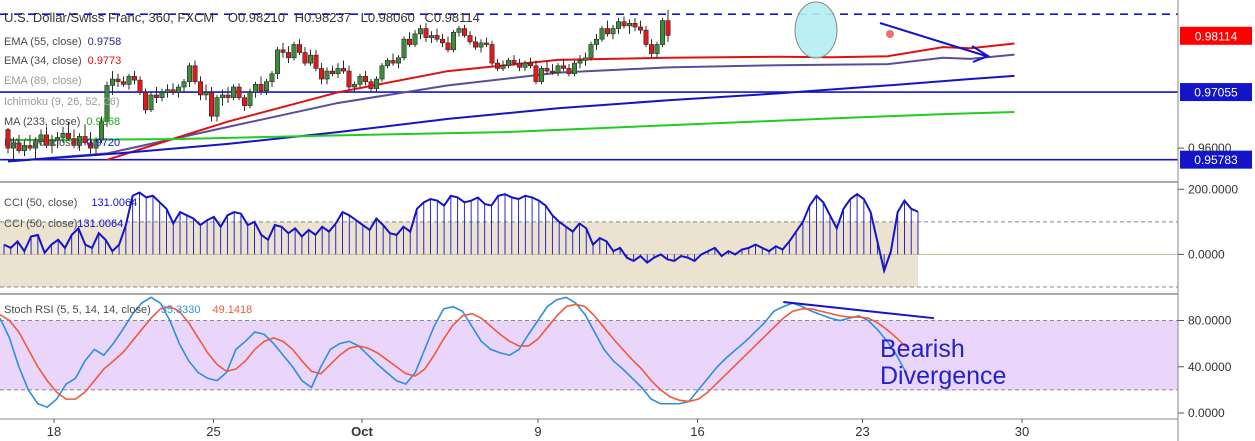  I want to click on level-price-label: 0.95783, so click(1216, 160).